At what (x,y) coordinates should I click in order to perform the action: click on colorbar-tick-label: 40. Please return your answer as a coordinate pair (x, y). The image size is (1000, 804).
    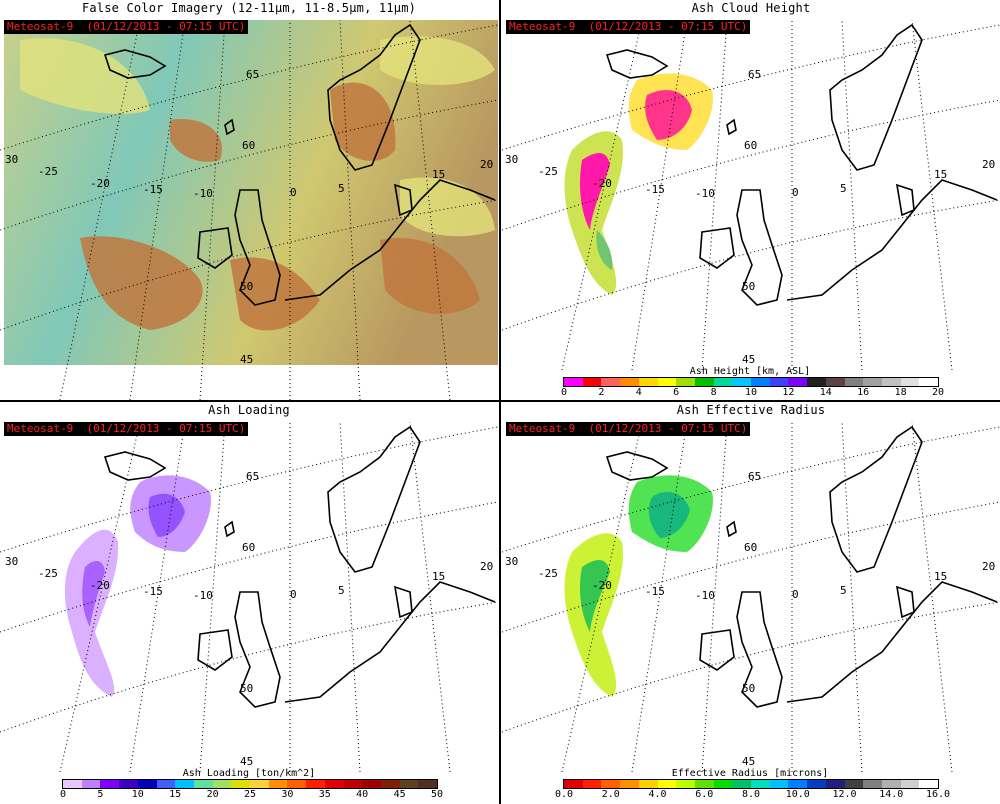
    Looking at the image, I should click on (362, 794).